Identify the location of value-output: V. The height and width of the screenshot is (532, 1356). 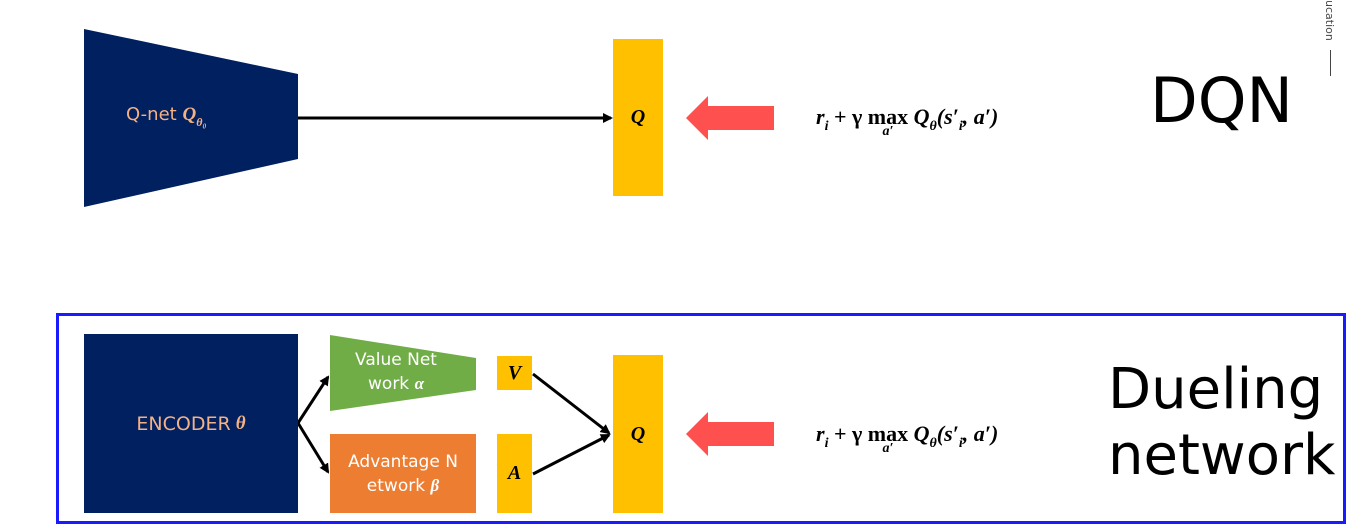
(514, 373).